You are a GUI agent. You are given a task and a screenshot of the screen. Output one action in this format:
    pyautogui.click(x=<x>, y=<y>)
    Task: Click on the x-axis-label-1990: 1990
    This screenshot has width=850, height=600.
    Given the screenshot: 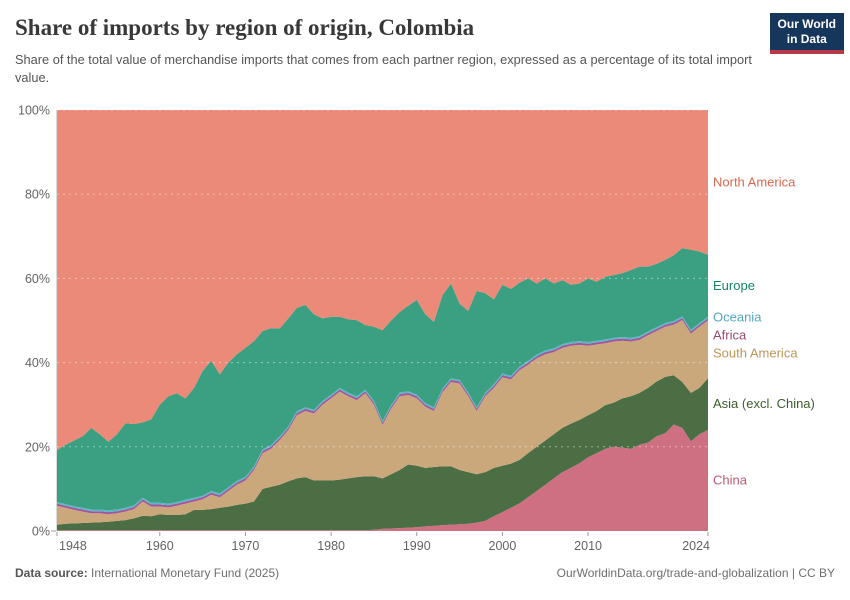 What is the action you would take?
    pyautogui.click(x=417, y=546)
    